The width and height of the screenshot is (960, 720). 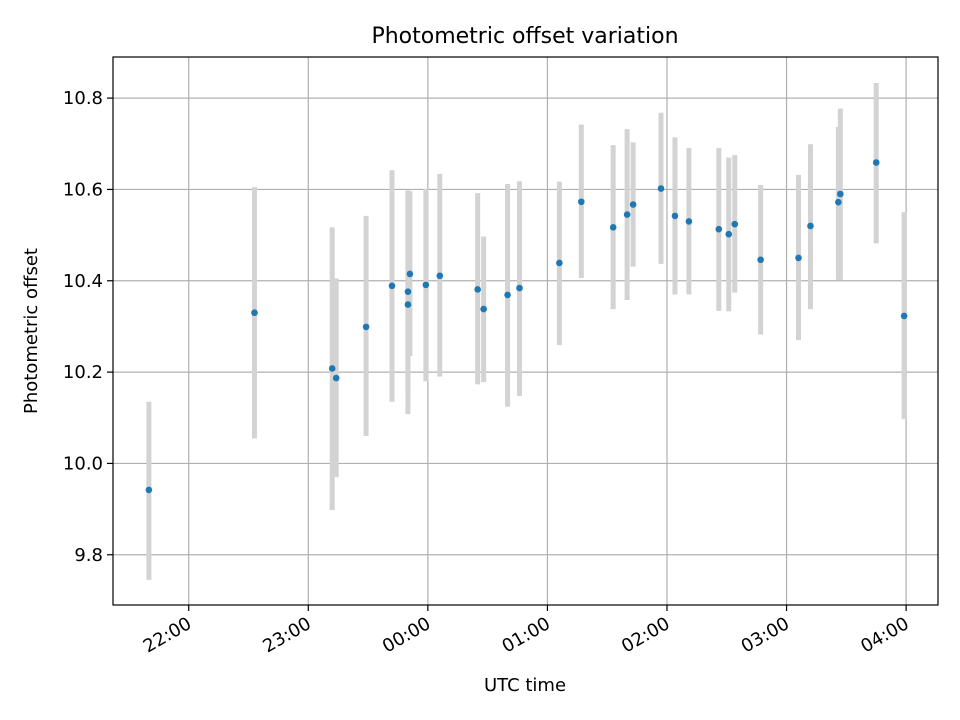 I want to click on x-axis-label: UTC time, so click(x=525, y=685).